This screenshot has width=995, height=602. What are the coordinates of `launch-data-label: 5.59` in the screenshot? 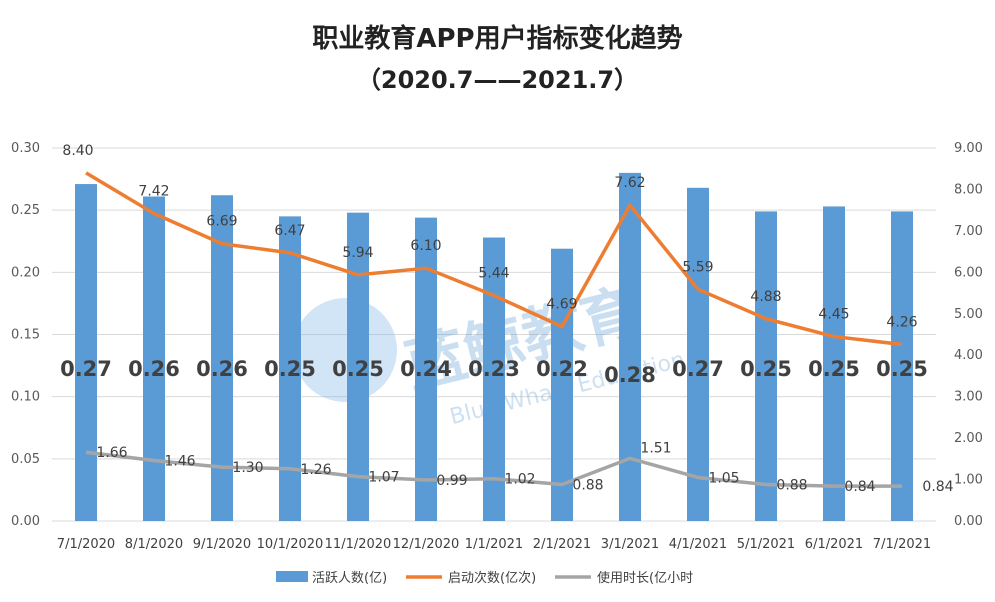 It's located at (697, 267).